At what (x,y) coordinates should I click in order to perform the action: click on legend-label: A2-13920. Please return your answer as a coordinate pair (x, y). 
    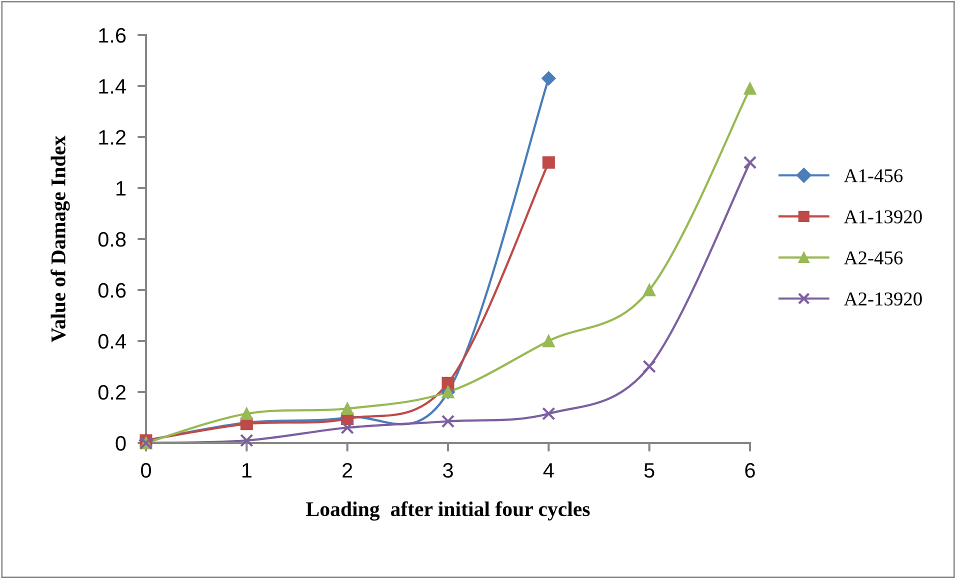
    Looking at the image, I should click on (883, 299).